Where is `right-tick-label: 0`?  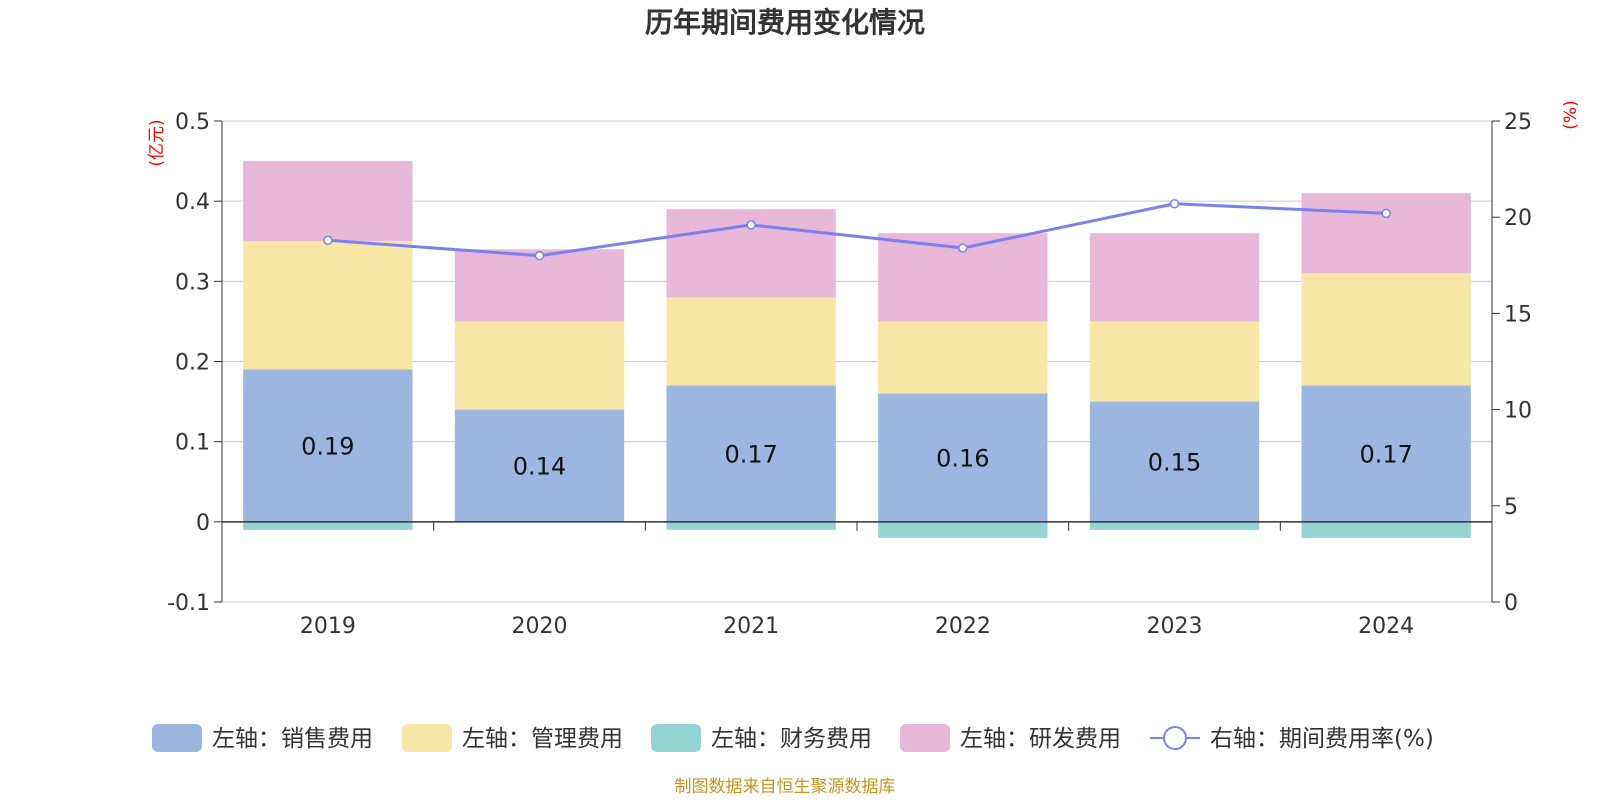 right-tick-label: 0 is located at coordinates (1511, 603).